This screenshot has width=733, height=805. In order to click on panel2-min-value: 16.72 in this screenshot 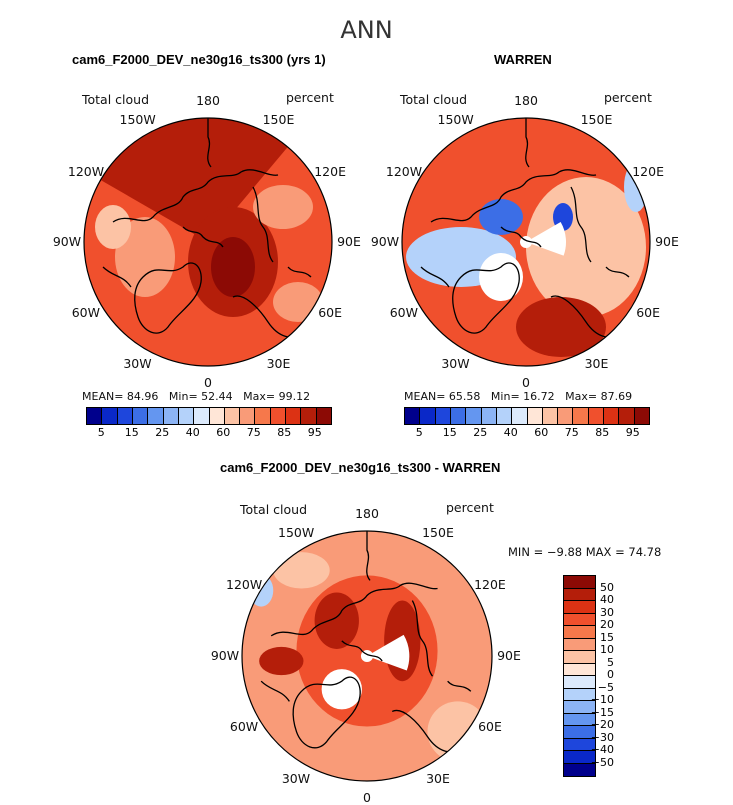, I will do `click(539, 396)`.